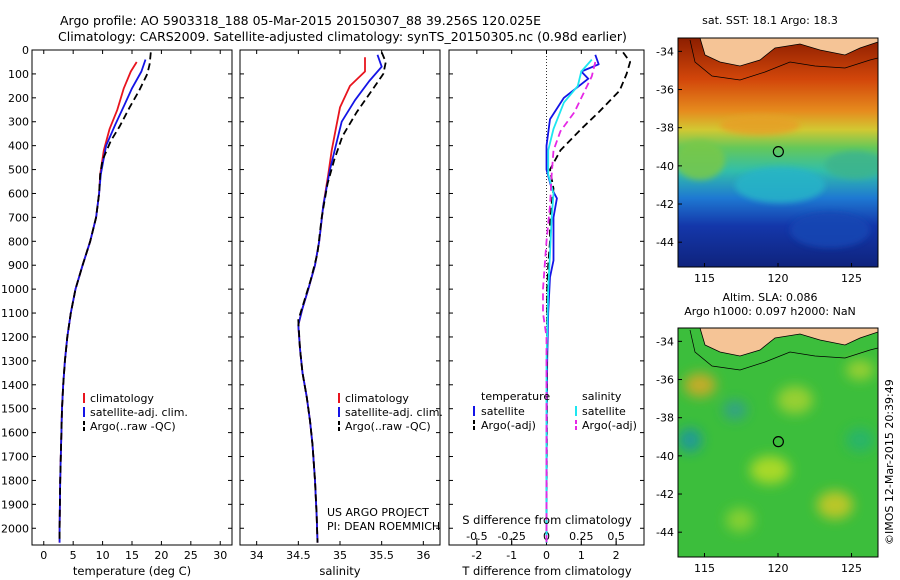 This screenshot has height=580, width=900. What do you see at coordinates (15, 528) in the screenshot?
I see `depth-tick-label: 2000` at bounding box center [15, 528].